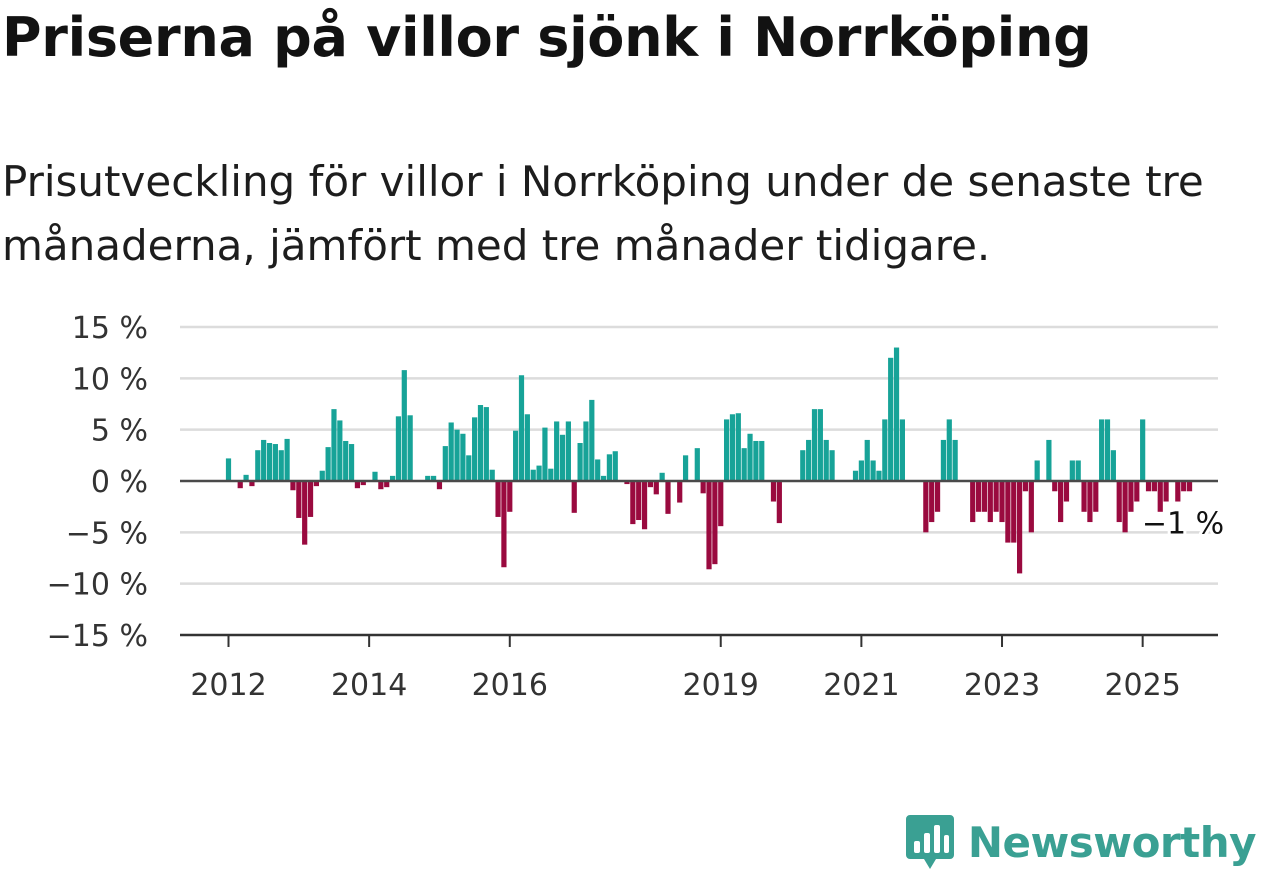 Image resolution: width=1262 pixels, height=879 pixels. I want to click on brand-logo: Newsworthy, so click(1080, 842).